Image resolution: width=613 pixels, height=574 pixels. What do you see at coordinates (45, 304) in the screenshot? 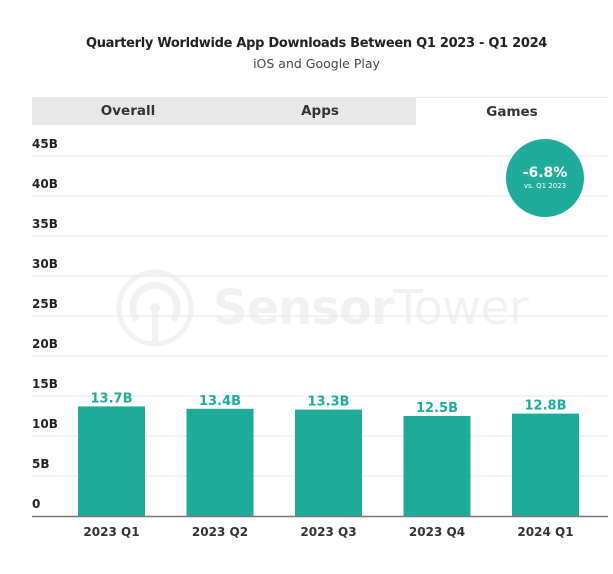
I see `y-tick-label: 25B` at bounding box center [45, 304].